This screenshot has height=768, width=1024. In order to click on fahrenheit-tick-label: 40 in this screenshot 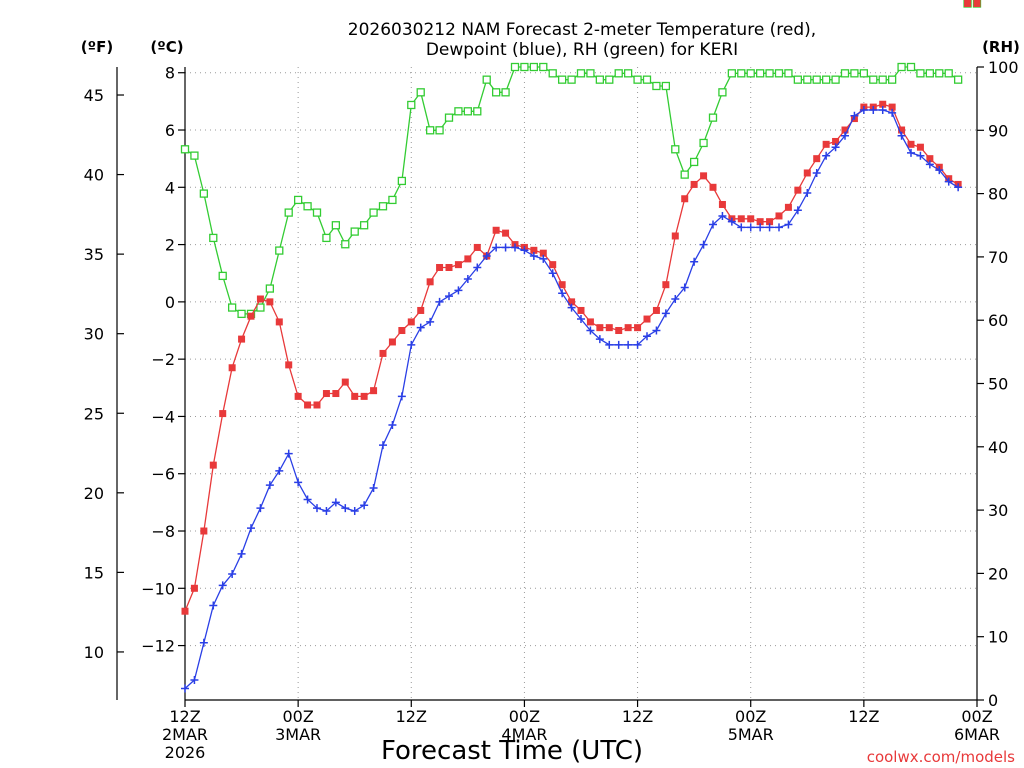, I will do `click(94, 175)`.